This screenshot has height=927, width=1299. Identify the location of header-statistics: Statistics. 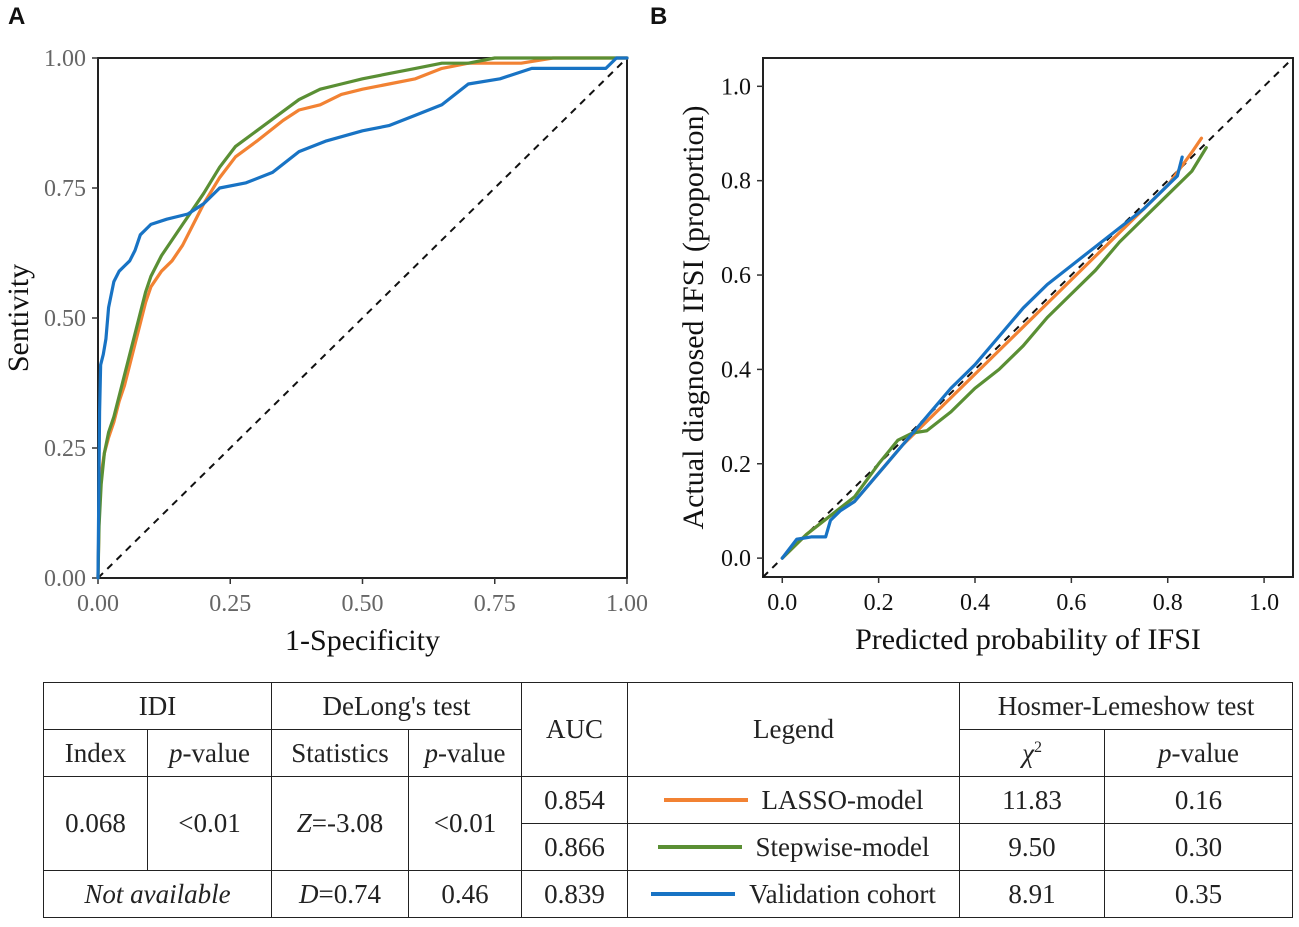
(340, 753).